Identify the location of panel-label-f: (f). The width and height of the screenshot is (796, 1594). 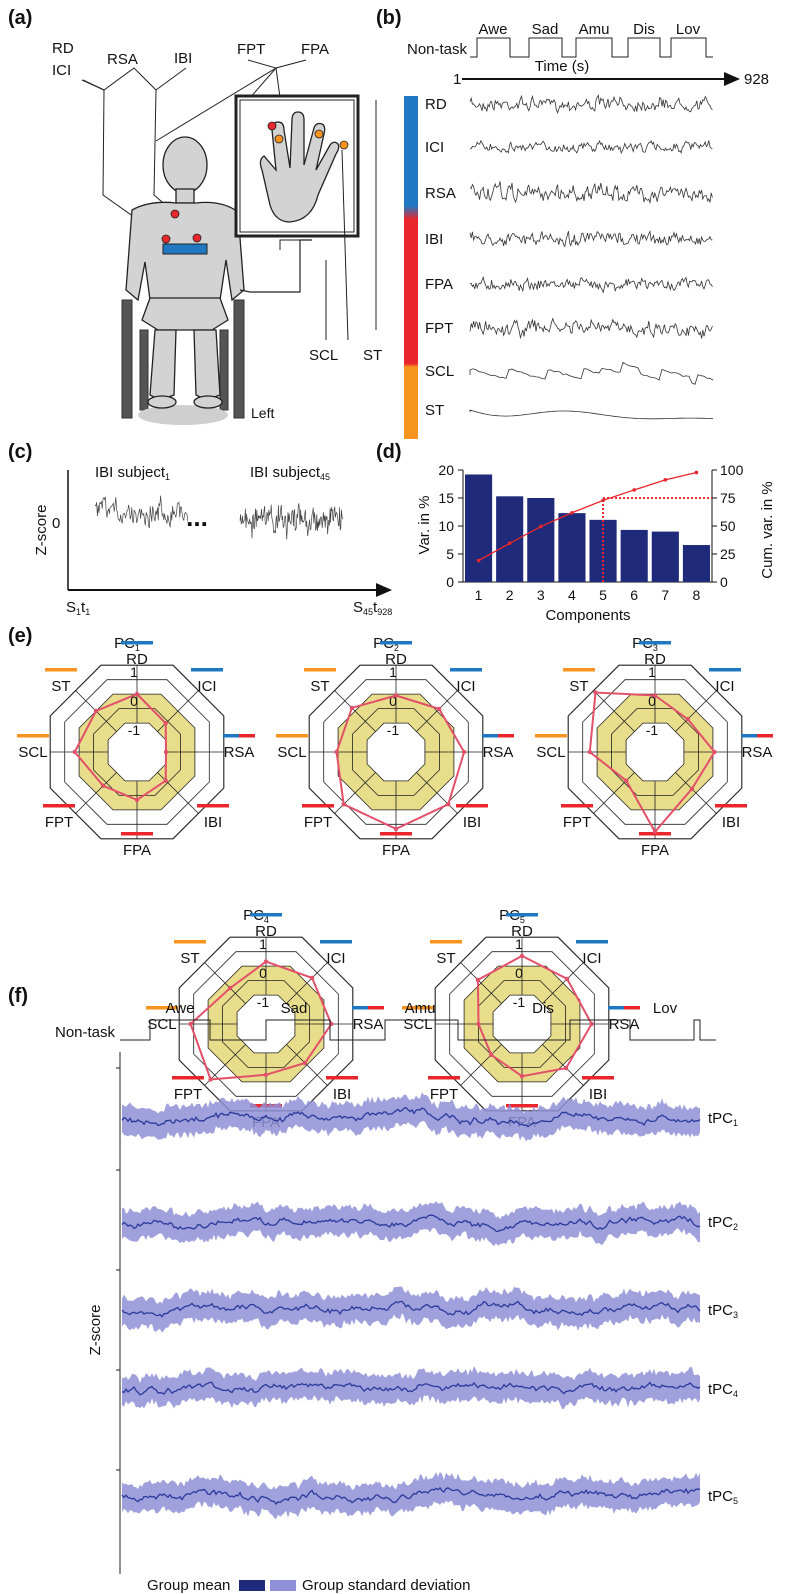
(18, 996).